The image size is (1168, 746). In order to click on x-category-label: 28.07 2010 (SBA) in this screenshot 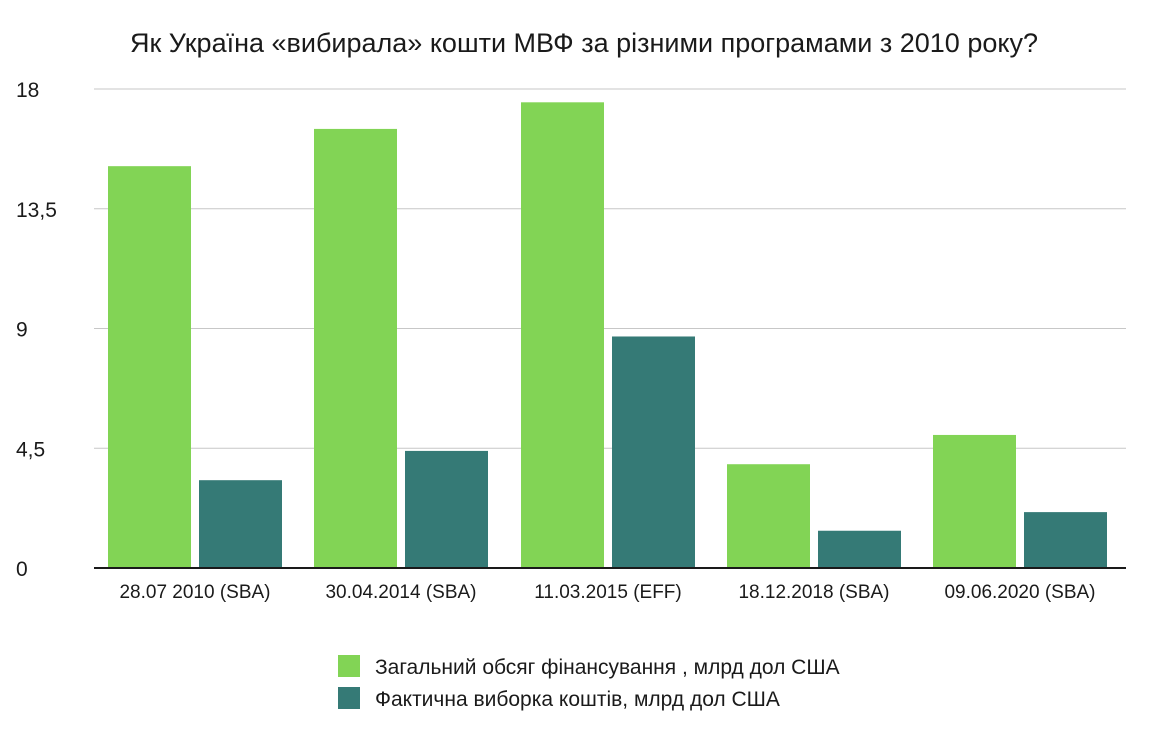, I will do `click(194, 592)`.